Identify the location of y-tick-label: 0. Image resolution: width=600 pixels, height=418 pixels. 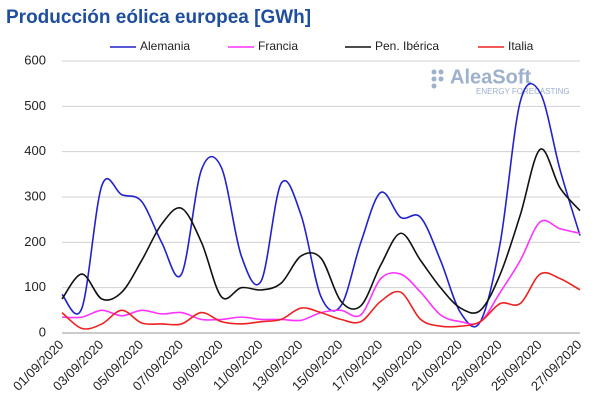
(42, 331).